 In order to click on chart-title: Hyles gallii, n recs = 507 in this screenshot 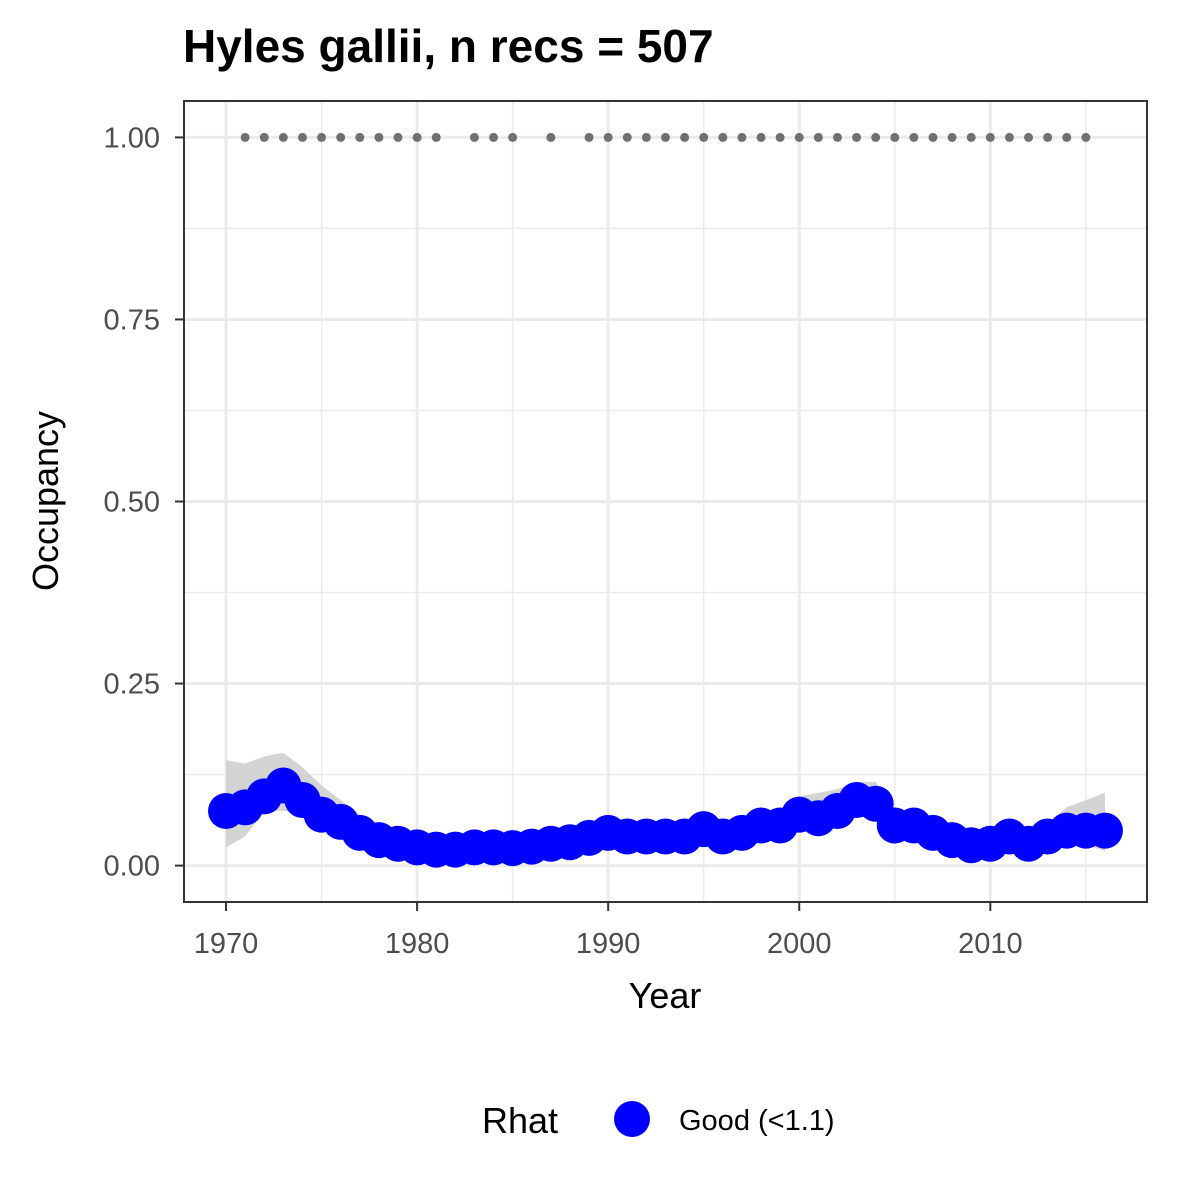, I will do `click(448, 46)`.